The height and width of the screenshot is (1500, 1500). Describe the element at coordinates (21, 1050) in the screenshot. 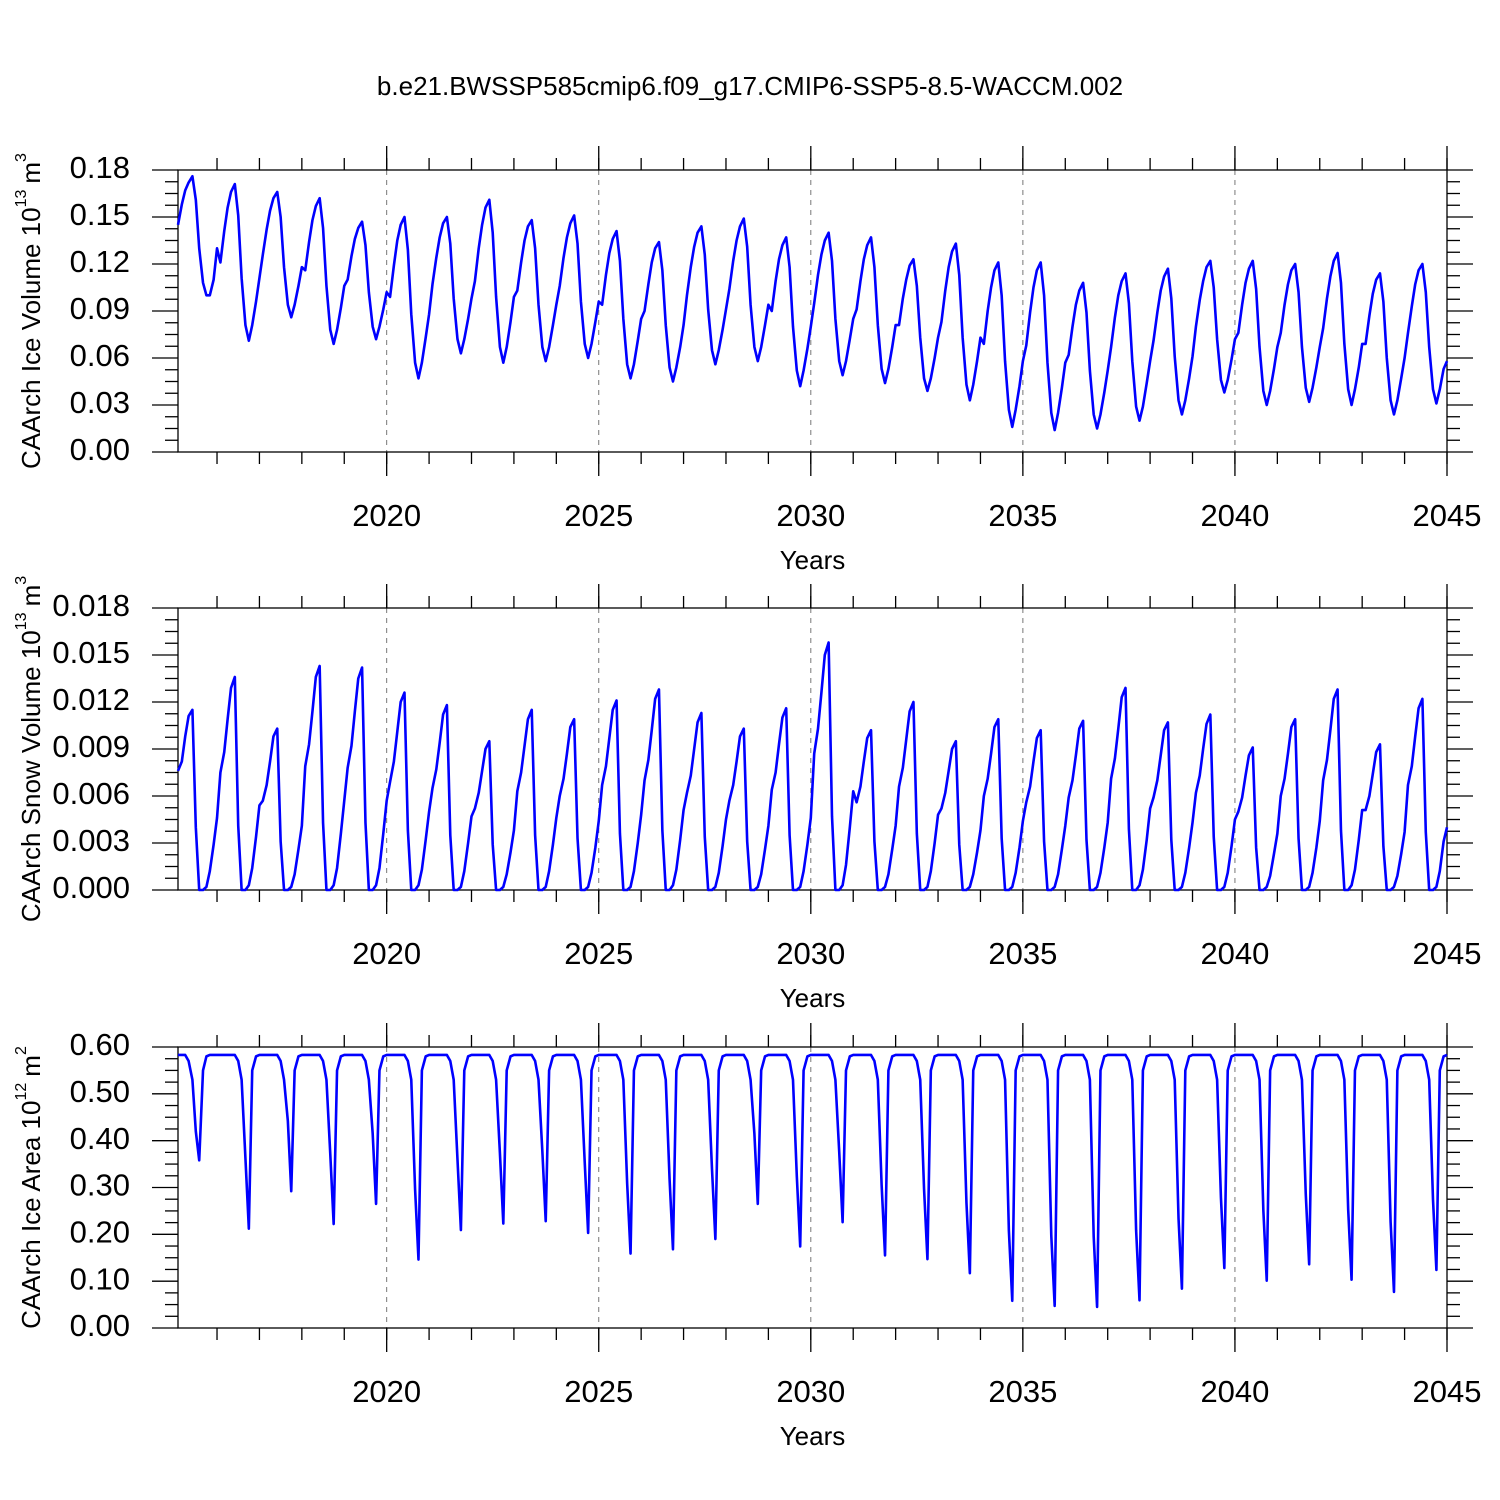

I see `y-label-unit-exponent: 2` at that location.